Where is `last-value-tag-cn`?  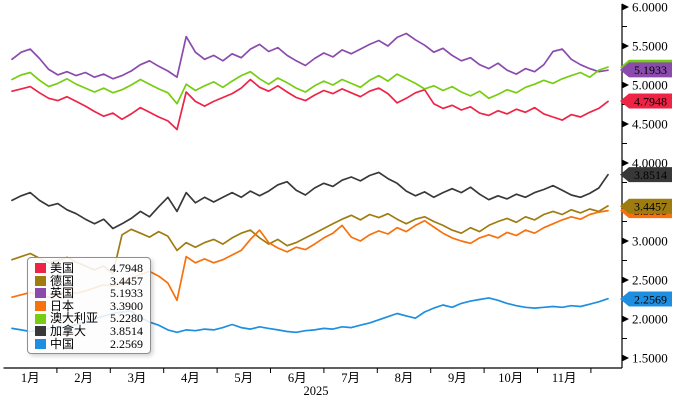
last-value-tag-cn is located at coordinates (646, 299).